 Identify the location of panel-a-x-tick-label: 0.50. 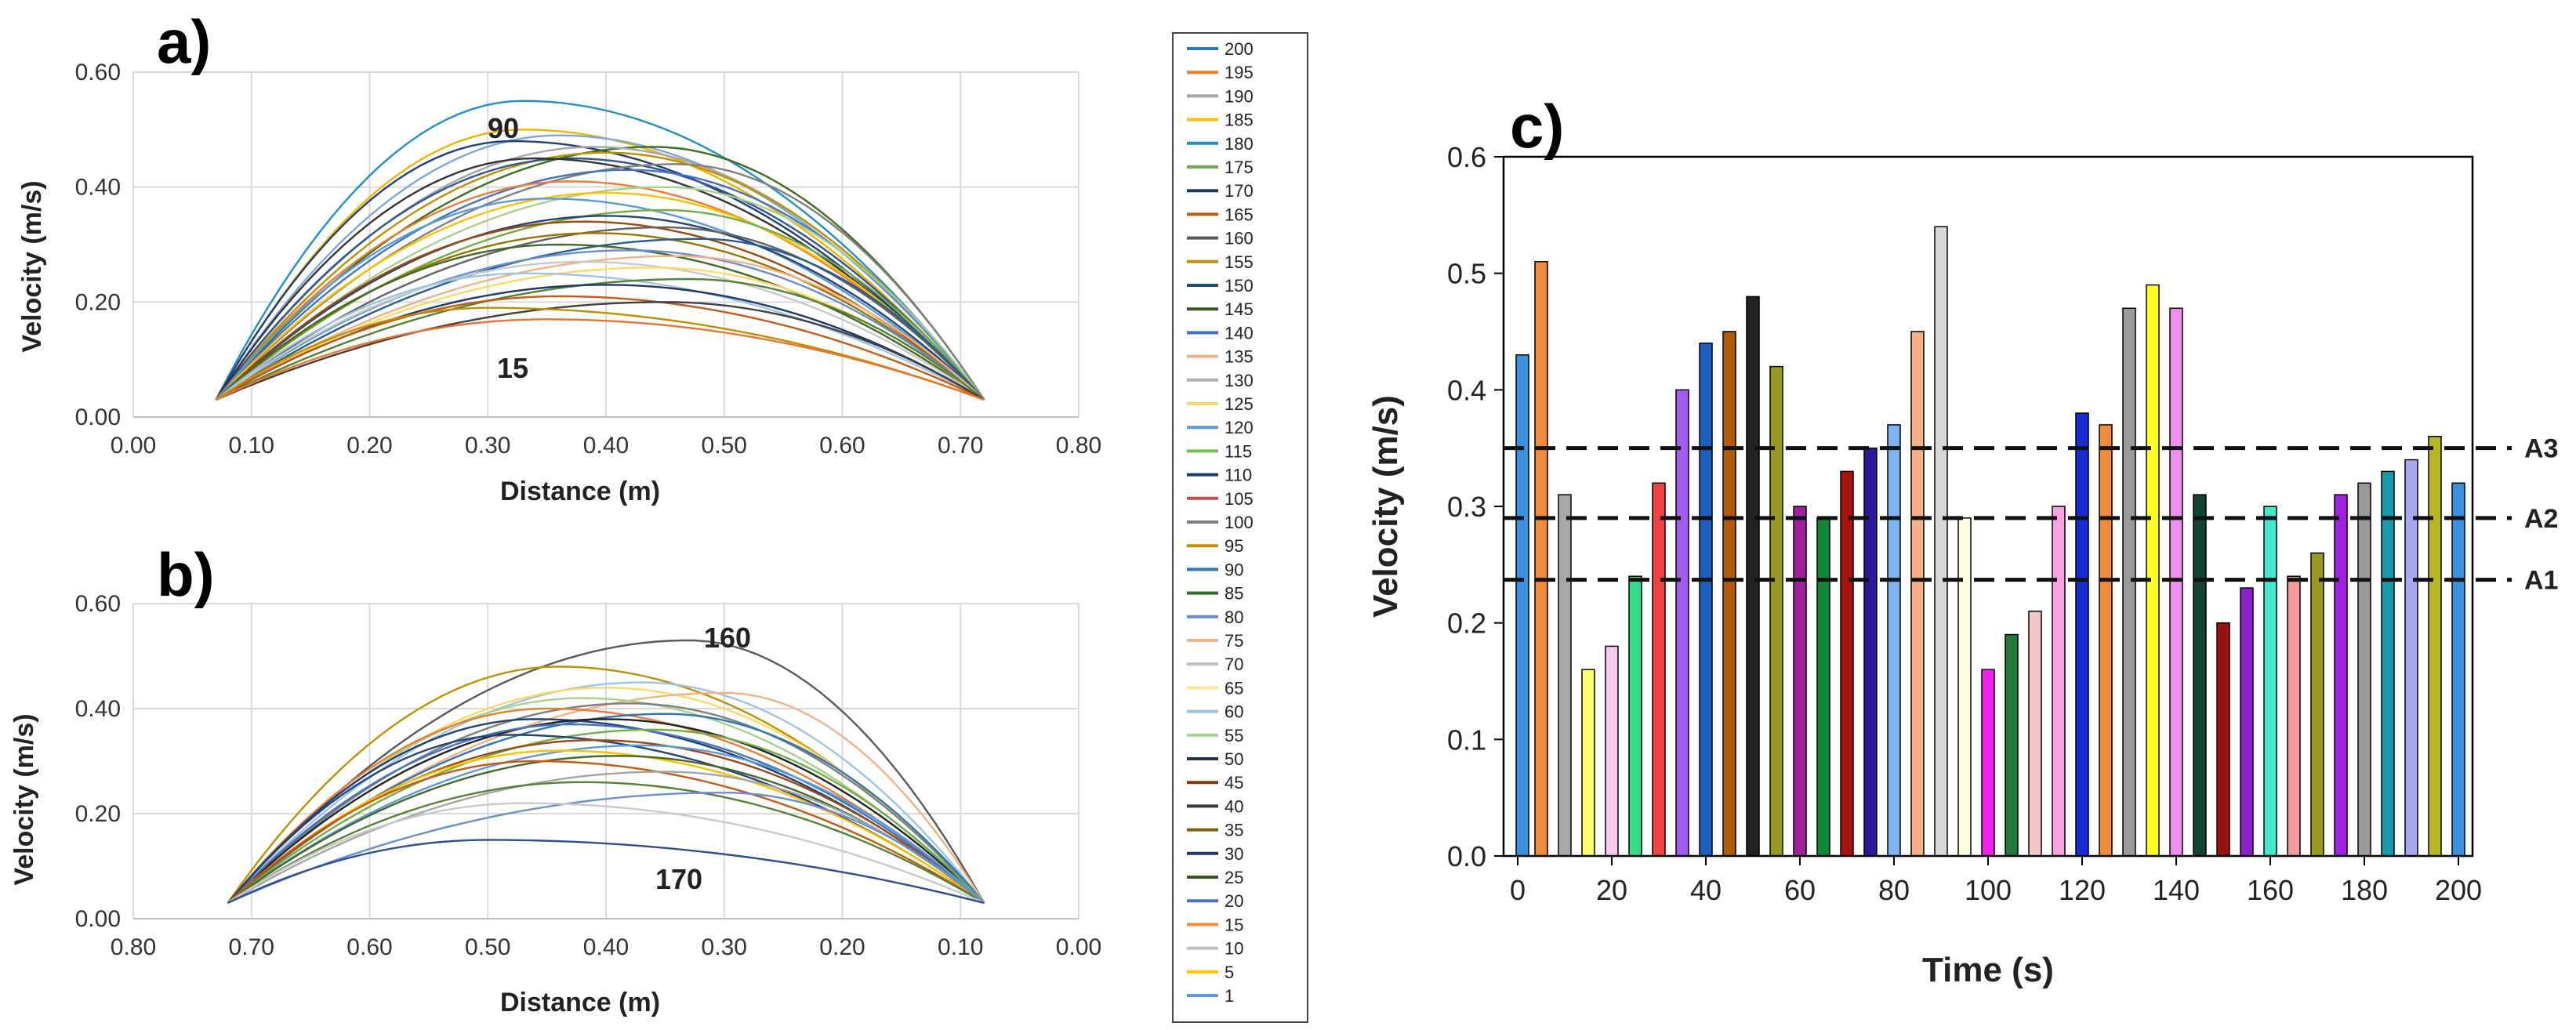
(724, 446).